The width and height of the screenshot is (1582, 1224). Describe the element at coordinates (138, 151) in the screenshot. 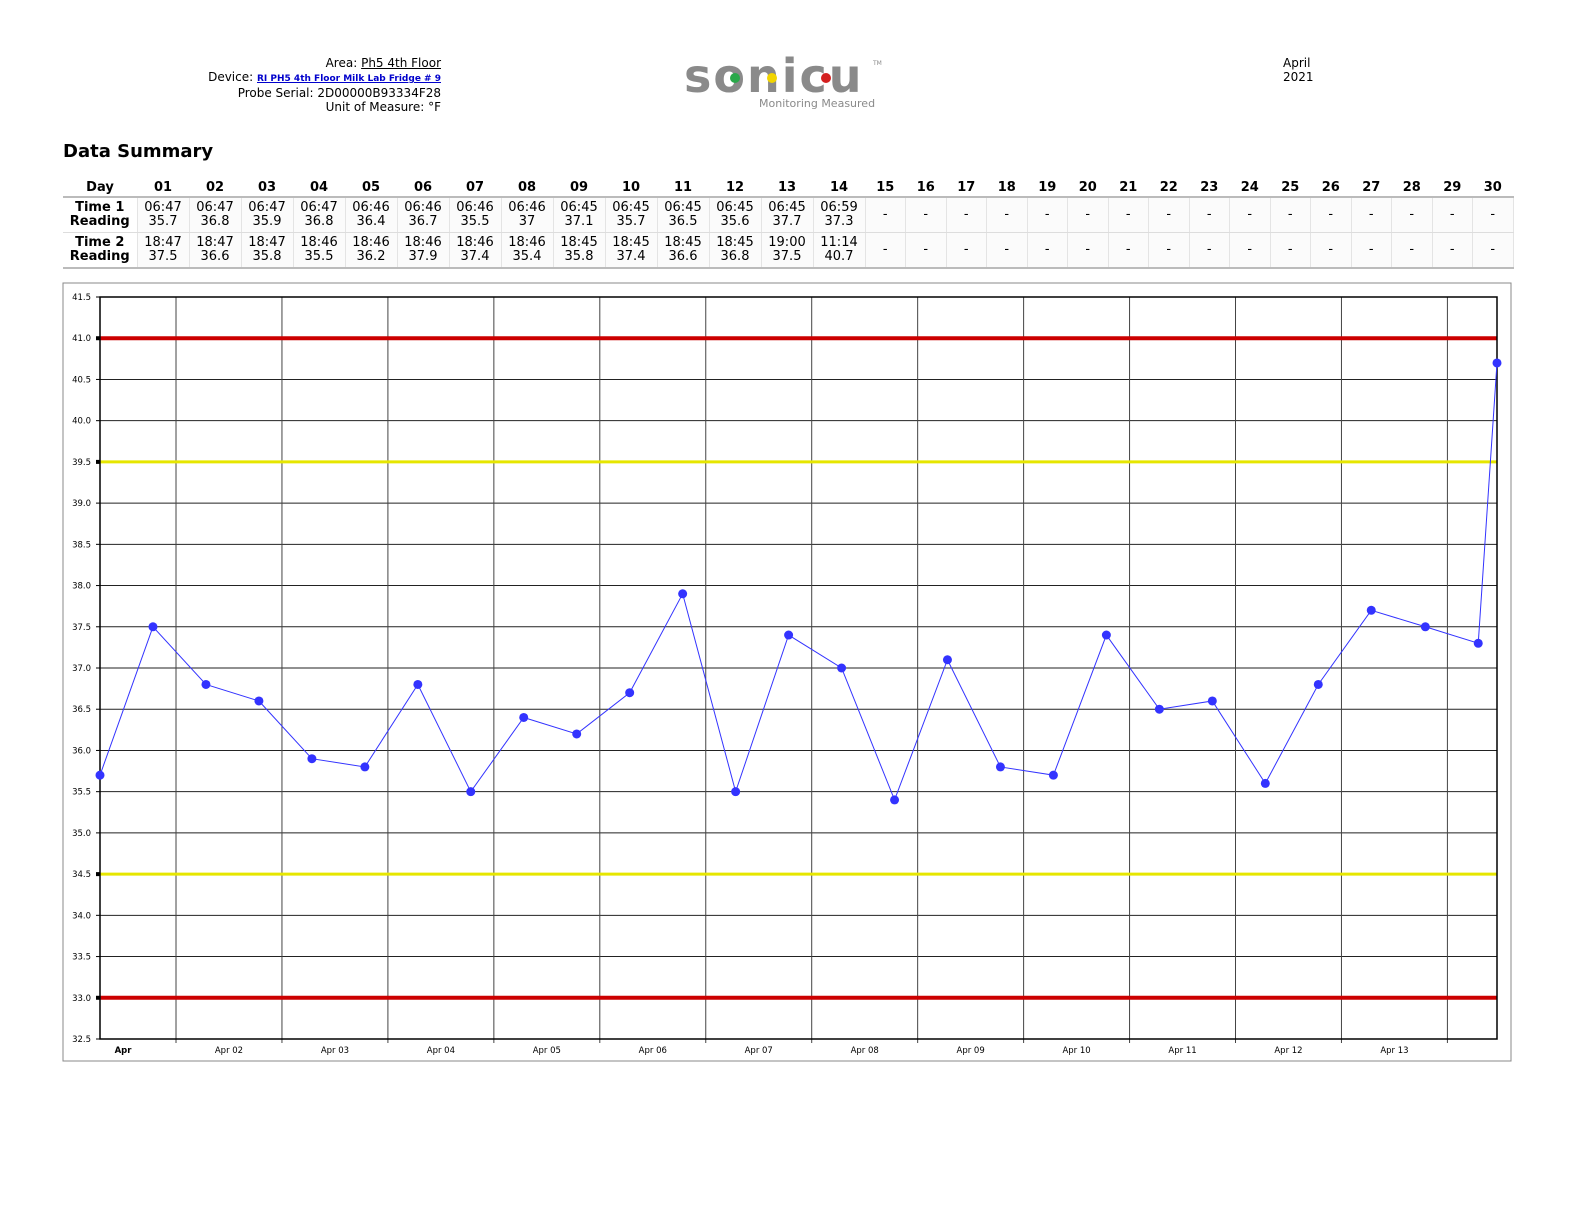

I see `section-title: Data Summary` at that location.